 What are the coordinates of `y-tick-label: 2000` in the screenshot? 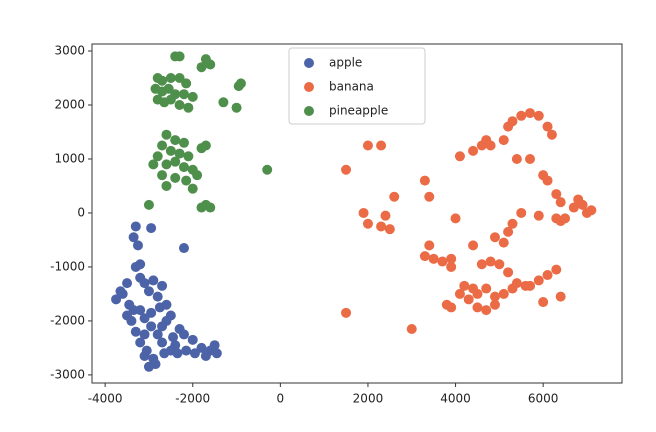 It's located at (69, 104).